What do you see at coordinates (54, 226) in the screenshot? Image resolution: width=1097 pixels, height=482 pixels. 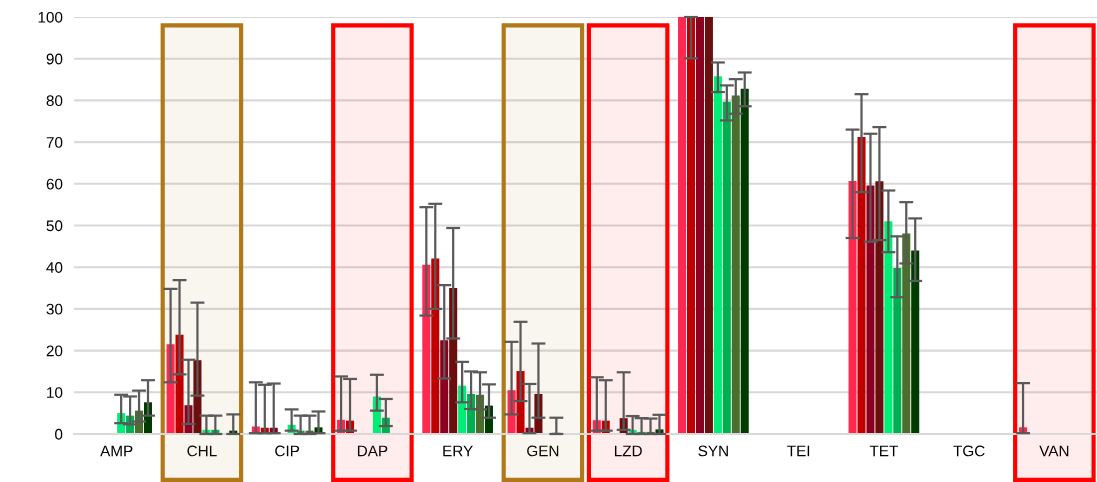 I see `y-tick-label: 50` at bounding box center [54, 226].